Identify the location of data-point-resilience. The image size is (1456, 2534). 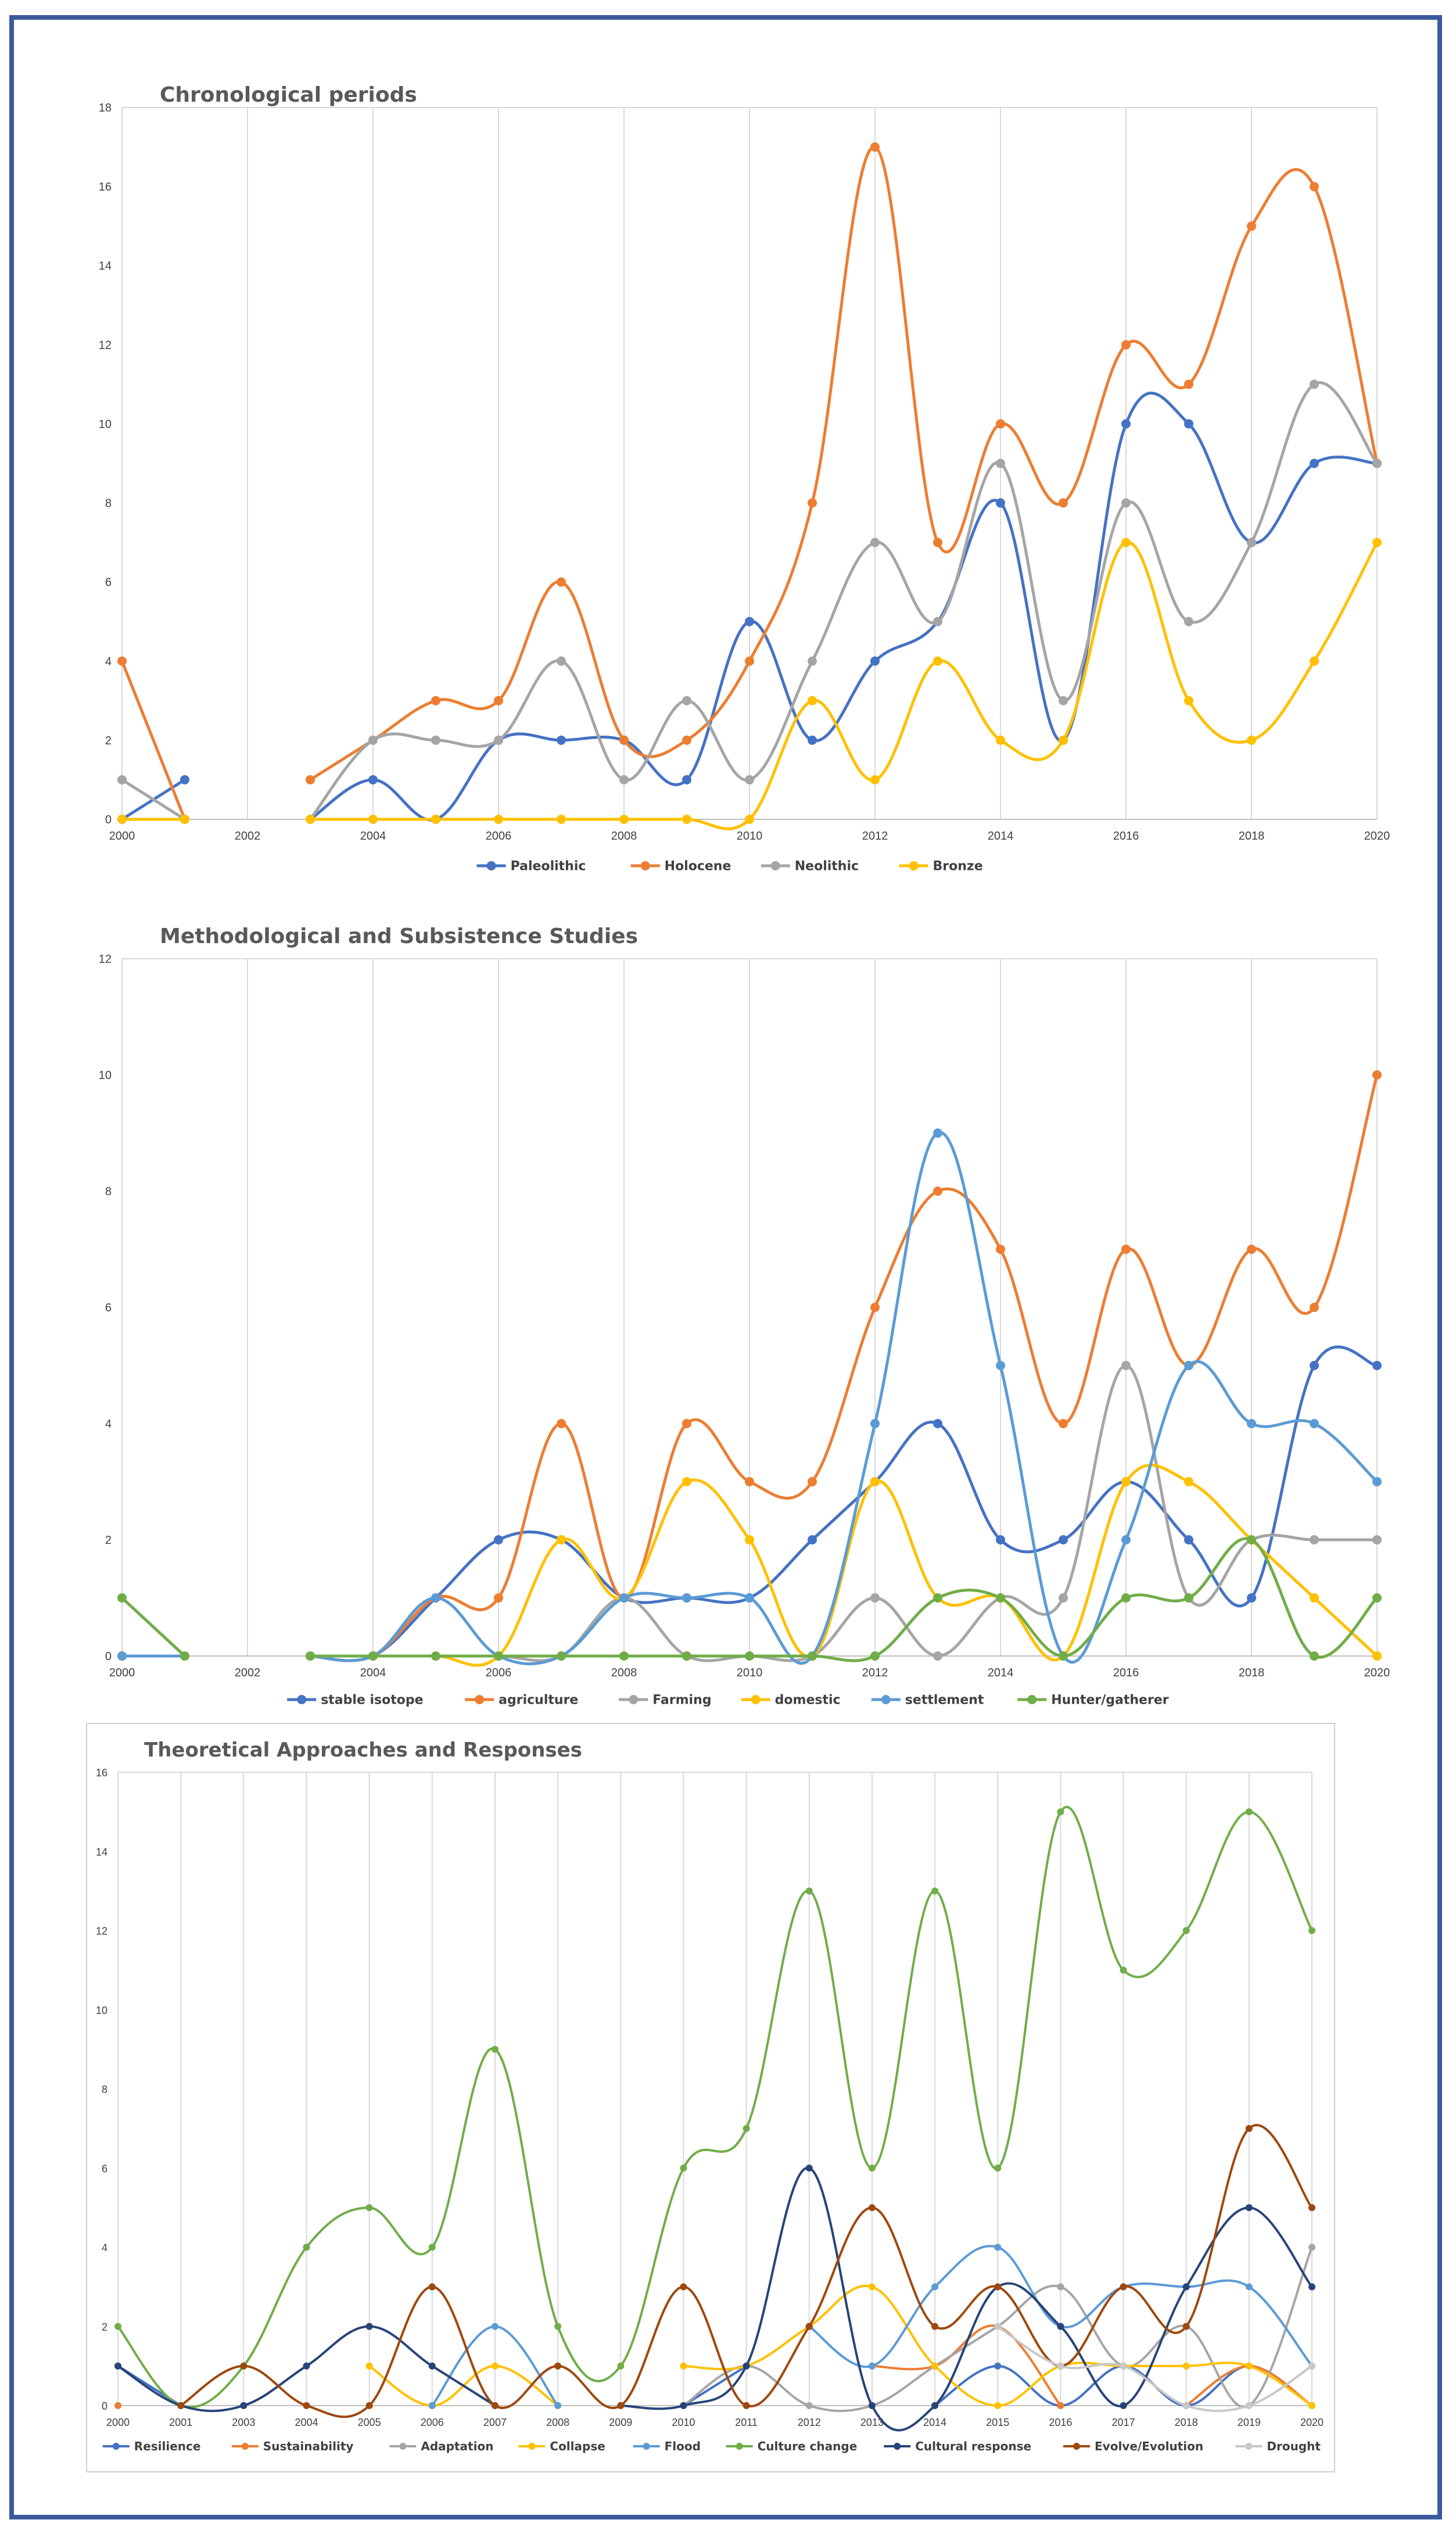
(998, 2366).